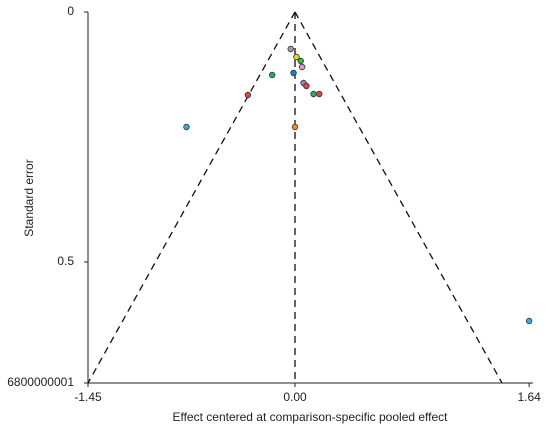 Image resolution: width=550 pixels, height=433 pixels. What do you see at coordinates (70, 11) in the screenshot?
I see `y-tick-label: 0` at bounding box center [70, 11].